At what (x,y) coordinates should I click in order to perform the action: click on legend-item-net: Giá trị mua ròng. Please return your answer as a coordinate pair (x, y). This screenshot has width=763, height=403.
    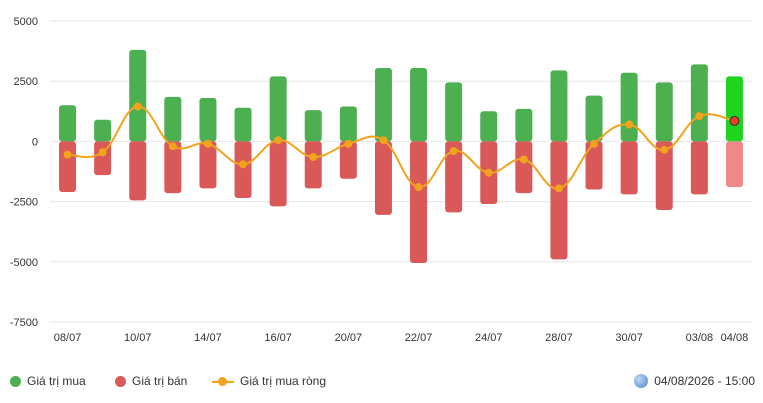
    Looking at the image, I should click on (269, 381).